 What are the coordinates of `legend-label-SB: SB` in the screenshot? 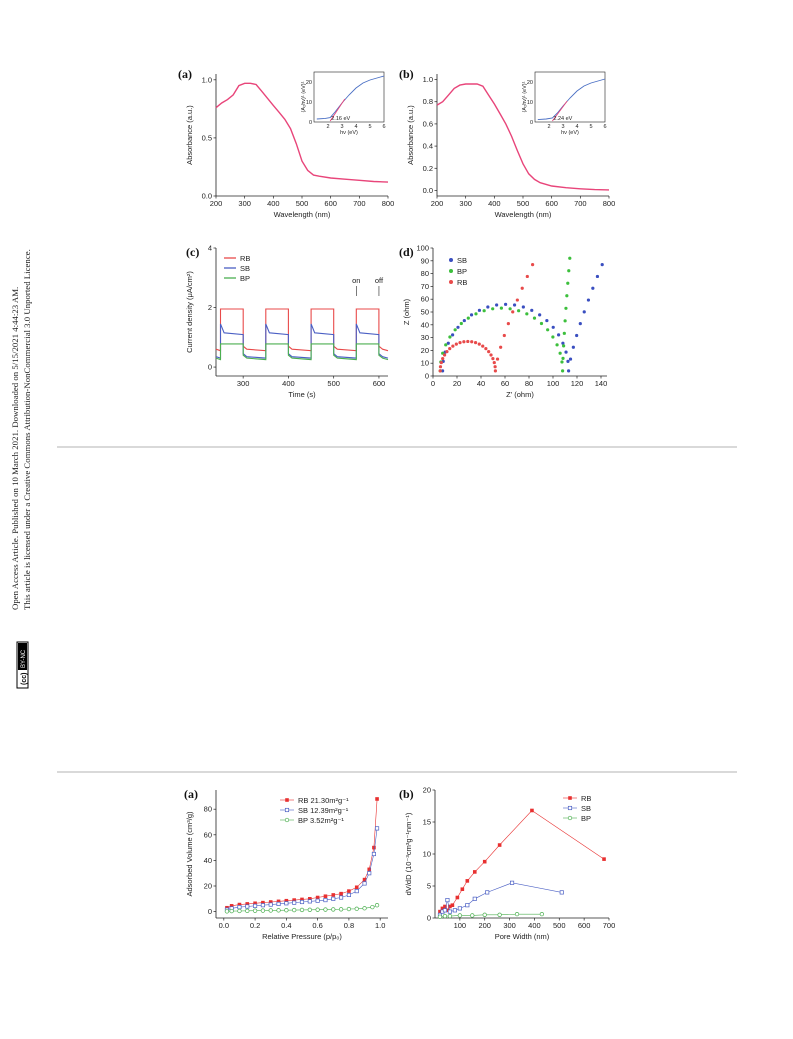 It's located at (462, 260).